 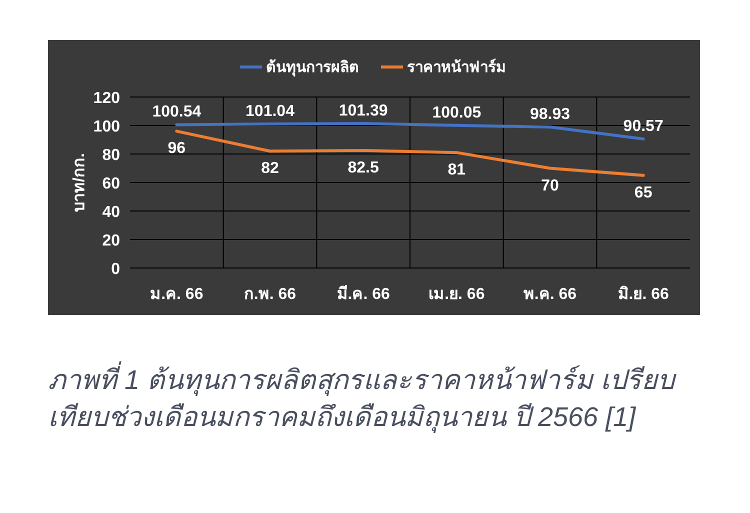 What do you see at coordinates (111, 184) in the screenshot?
I see `y-tick-label: 60` at bounding box center [111, 184].